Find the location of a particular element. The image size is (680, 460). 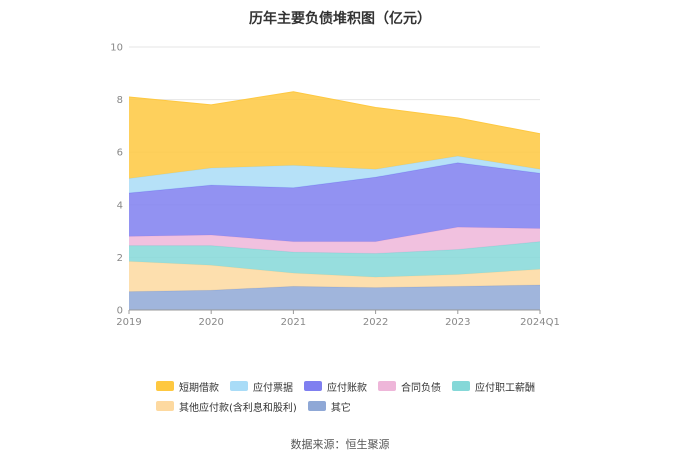

legend-item: 短期借款 is located at coordinates (187, 386).